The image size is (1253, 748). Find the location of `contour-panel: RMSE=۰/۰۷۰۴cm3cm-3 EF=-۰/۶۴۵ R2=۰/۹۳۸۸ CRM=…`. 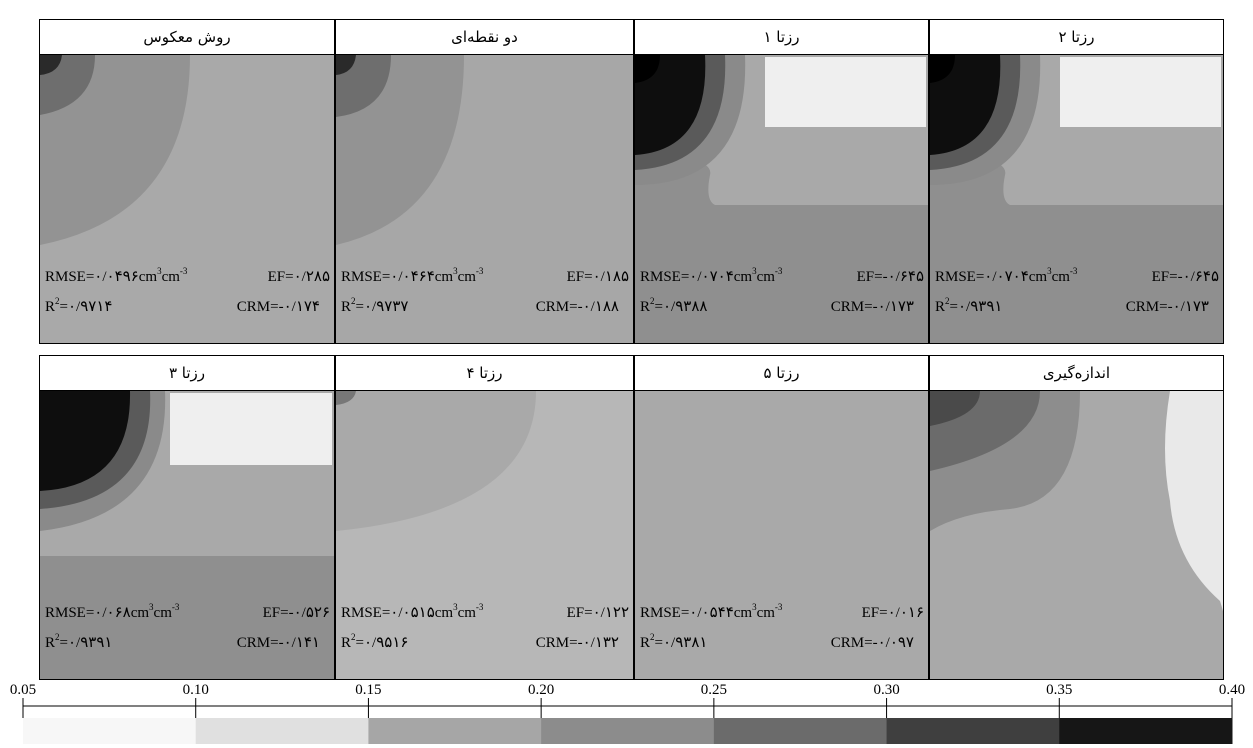

contour-panel: RMSE=۰/۰۷۰۴cm3cm-3 EF=-۰/۶۴۵ R2=۰/۹۳۸۸ CRM=… is located at coordinates (781, 199).